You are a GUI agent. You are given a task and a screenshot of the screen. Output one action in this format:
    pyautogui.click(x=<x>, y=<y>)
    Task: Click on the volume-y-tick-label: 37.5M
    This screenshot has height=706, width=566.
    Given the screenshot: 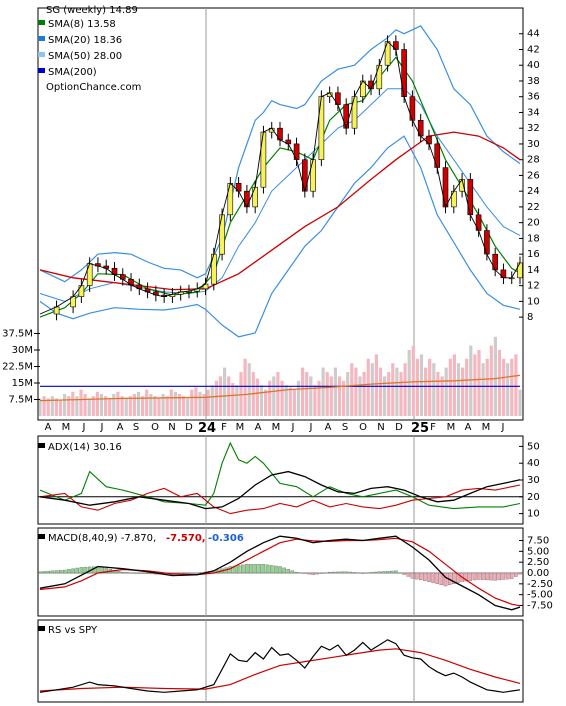 What is the action you would take?
    pyautogui.click(x=17, y=334)
    